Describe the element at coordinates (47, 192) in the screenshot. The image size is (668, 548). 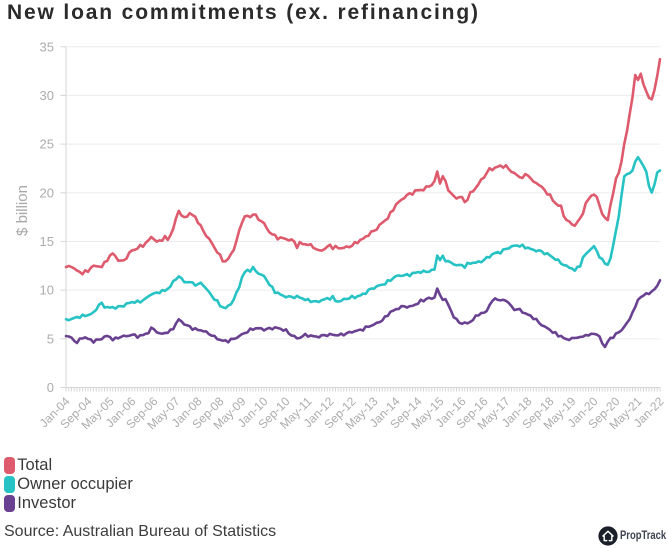
I see `svg-text: 20` at that location.